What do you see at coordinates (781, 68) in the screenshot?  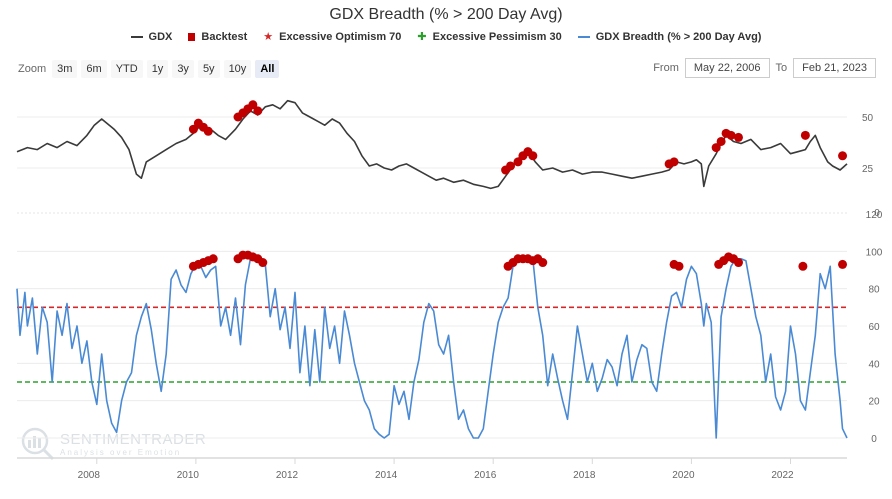 I see `to-label: To` at bounding box center [781, 68].